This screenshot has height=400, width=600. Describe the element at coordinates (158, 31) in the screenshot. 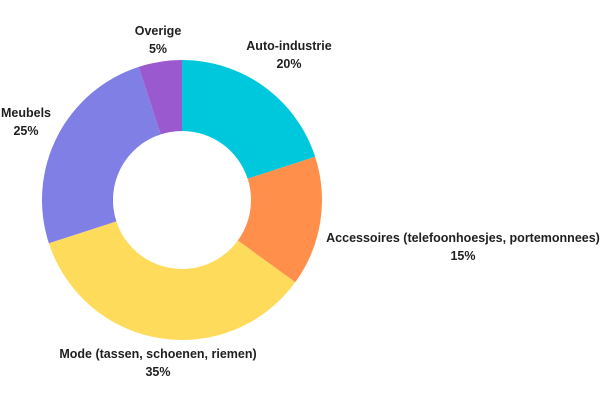

I see `slice-label: Overige` at that location.